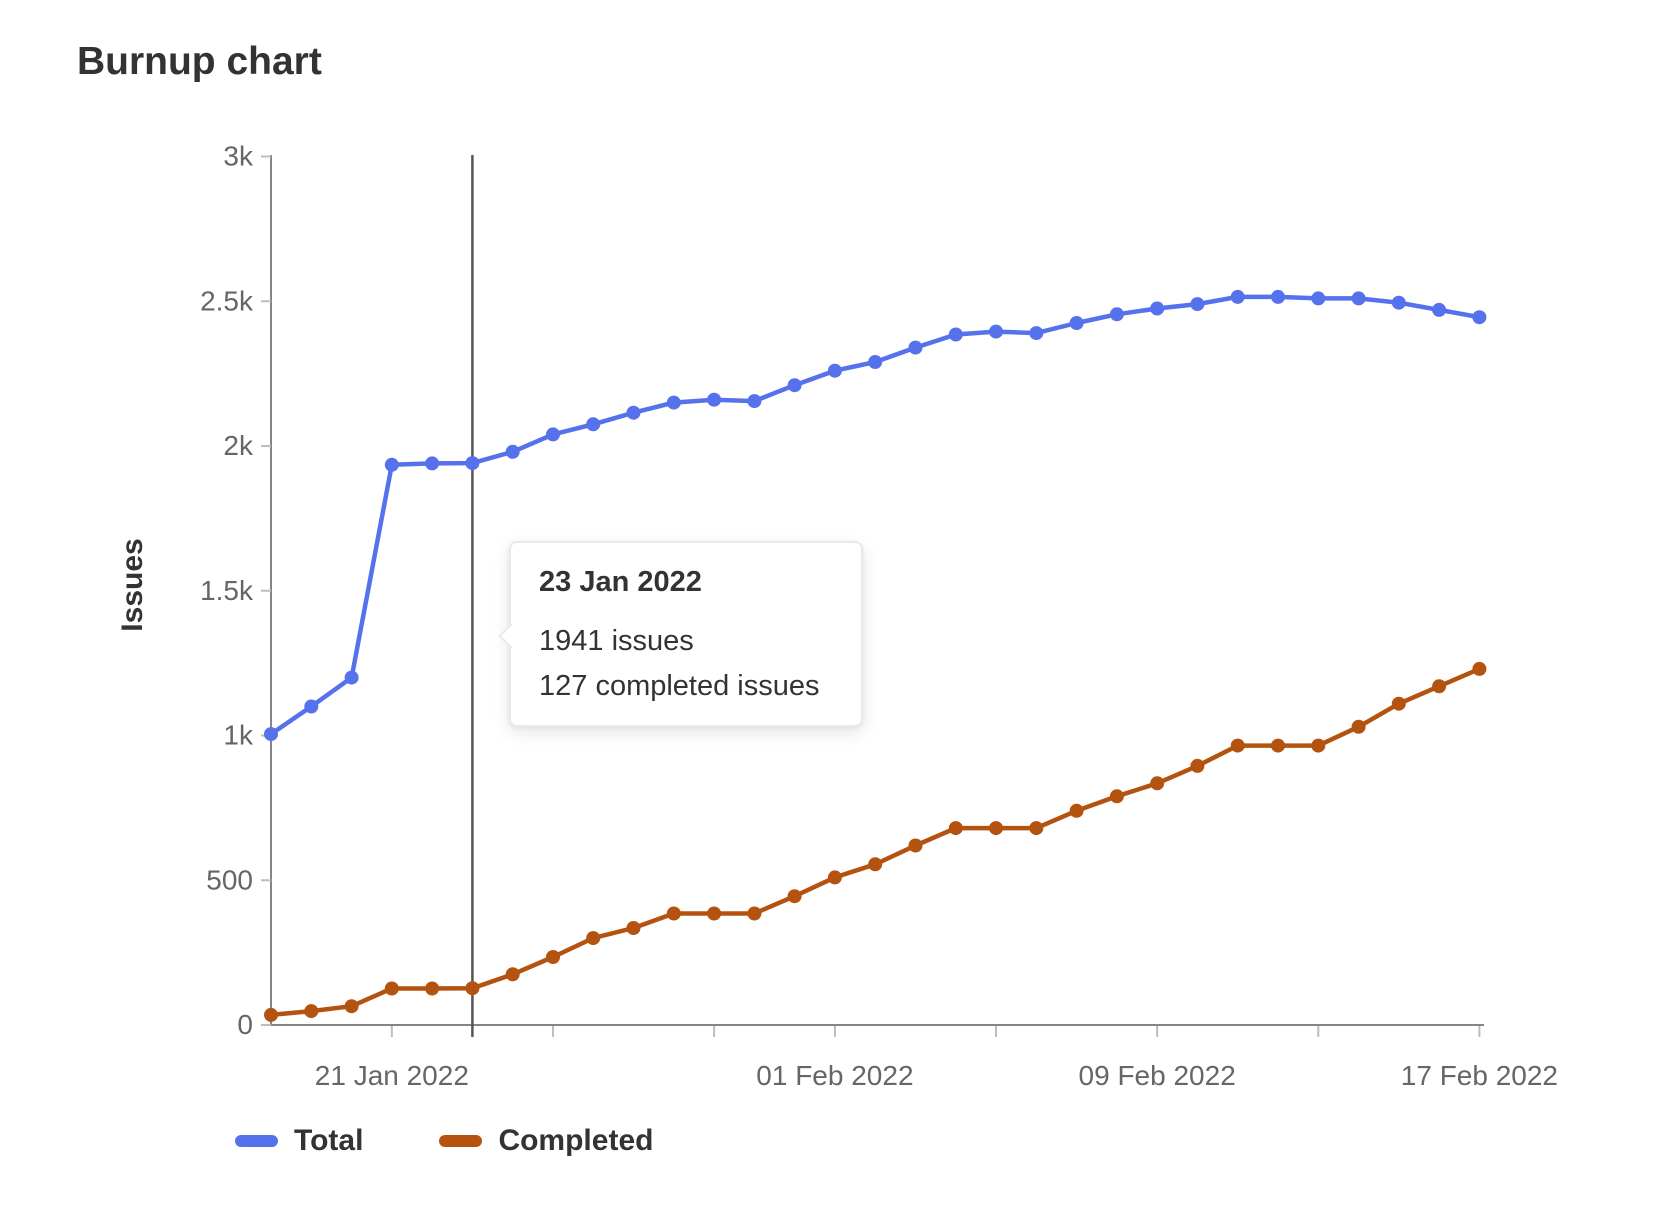 The height and width of the screenshot is (1218, 1680). I want to click on tooltip-completed-issues: 127 completed issues, so click(679, 686).